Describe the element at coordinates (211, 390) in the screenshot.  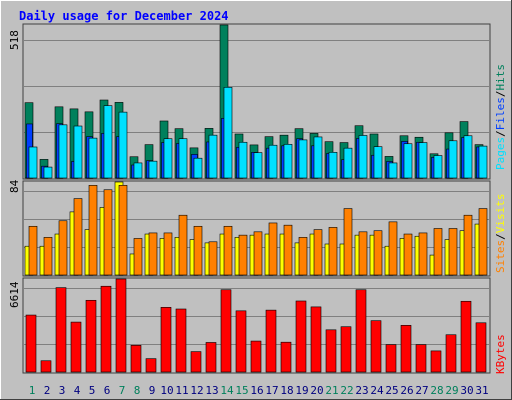
I see `x-tick-label: 13` at that location.